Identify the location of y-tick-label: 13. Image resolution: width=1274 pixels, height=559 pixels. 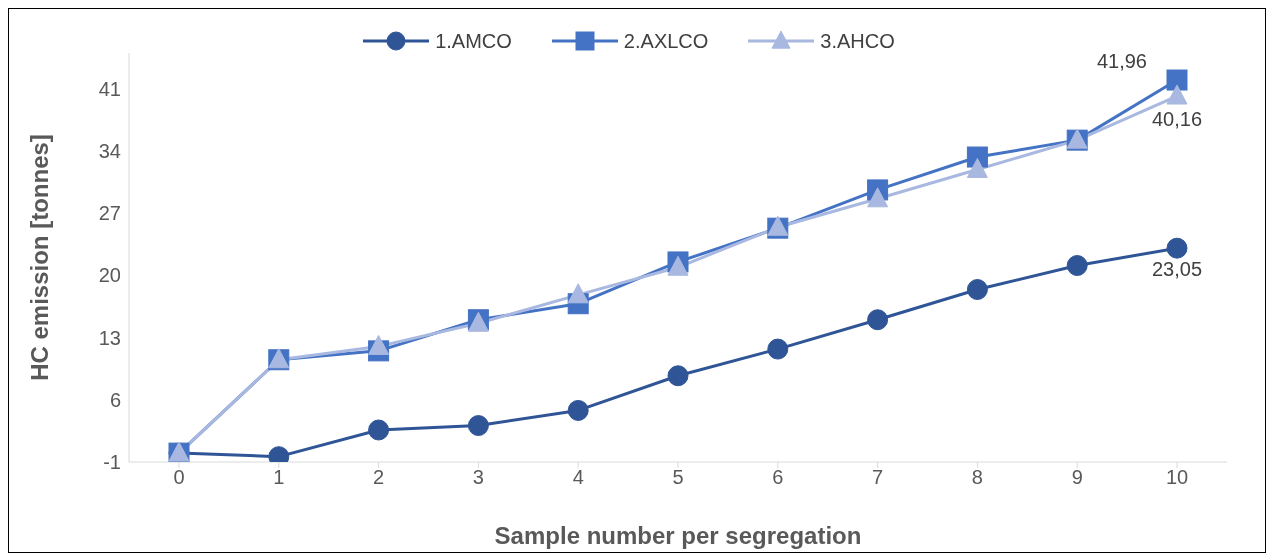
(109, 337).